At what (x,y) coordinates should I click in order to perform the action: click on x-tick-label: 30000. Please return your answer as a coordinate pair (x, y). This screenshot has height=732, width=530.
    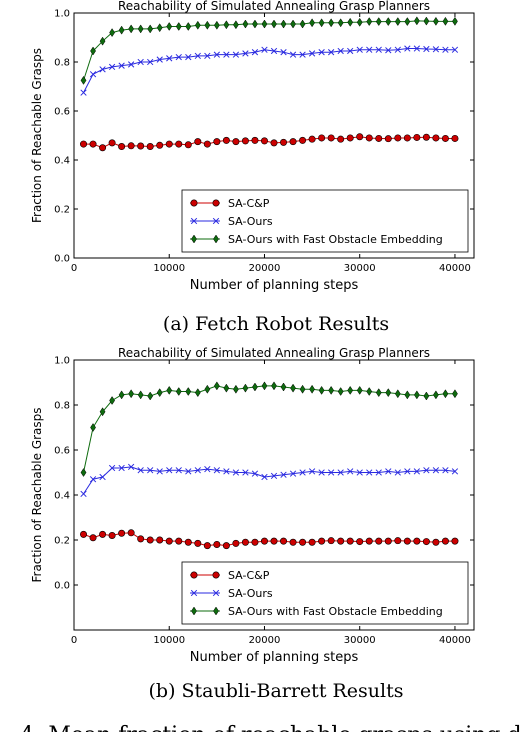
    Looking at the image, I should click on (360, 640).